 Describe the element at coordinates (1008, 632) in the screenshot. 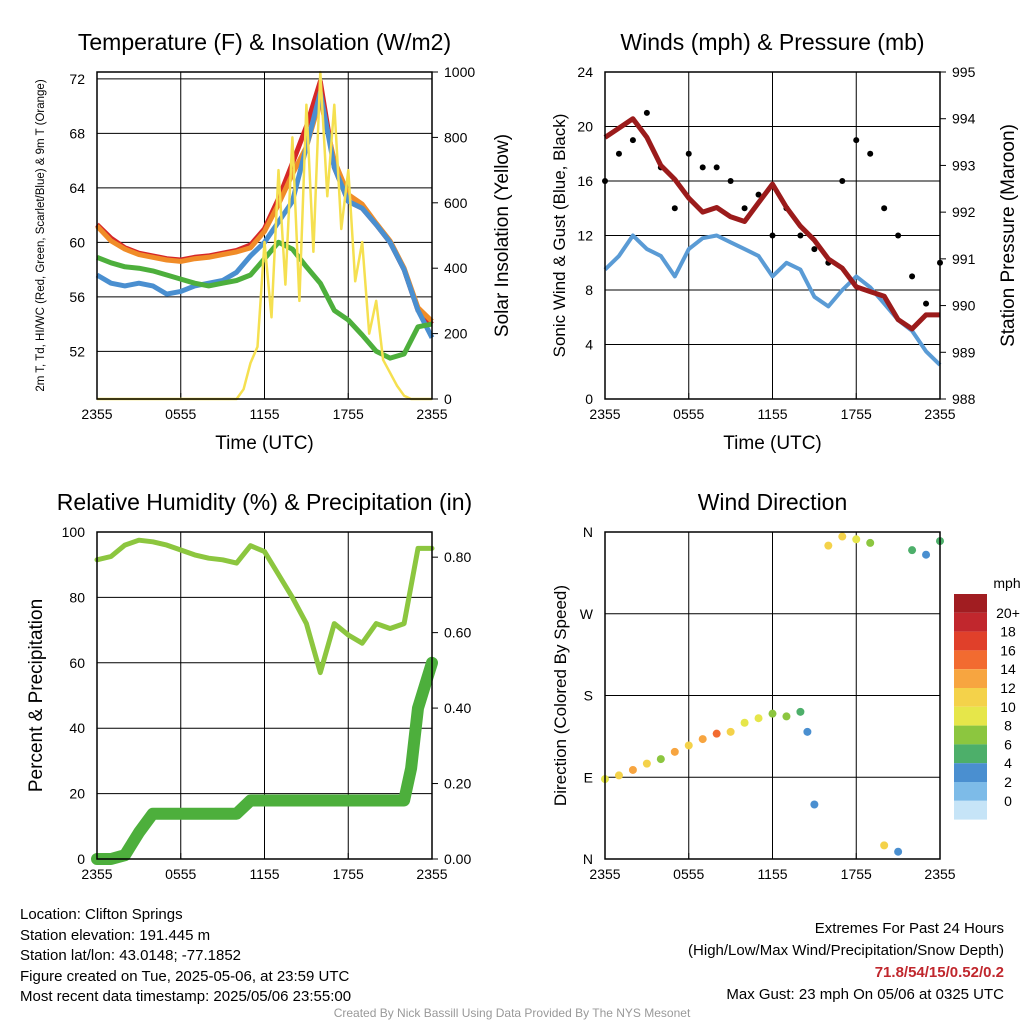

I see `legend-label: 18` at that location.